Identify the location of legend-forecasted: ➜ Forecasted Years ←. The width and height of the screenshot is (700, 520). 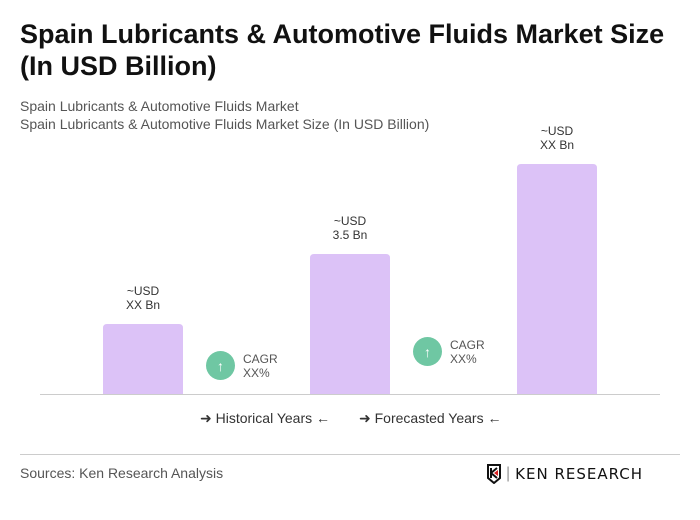
(430, 418).